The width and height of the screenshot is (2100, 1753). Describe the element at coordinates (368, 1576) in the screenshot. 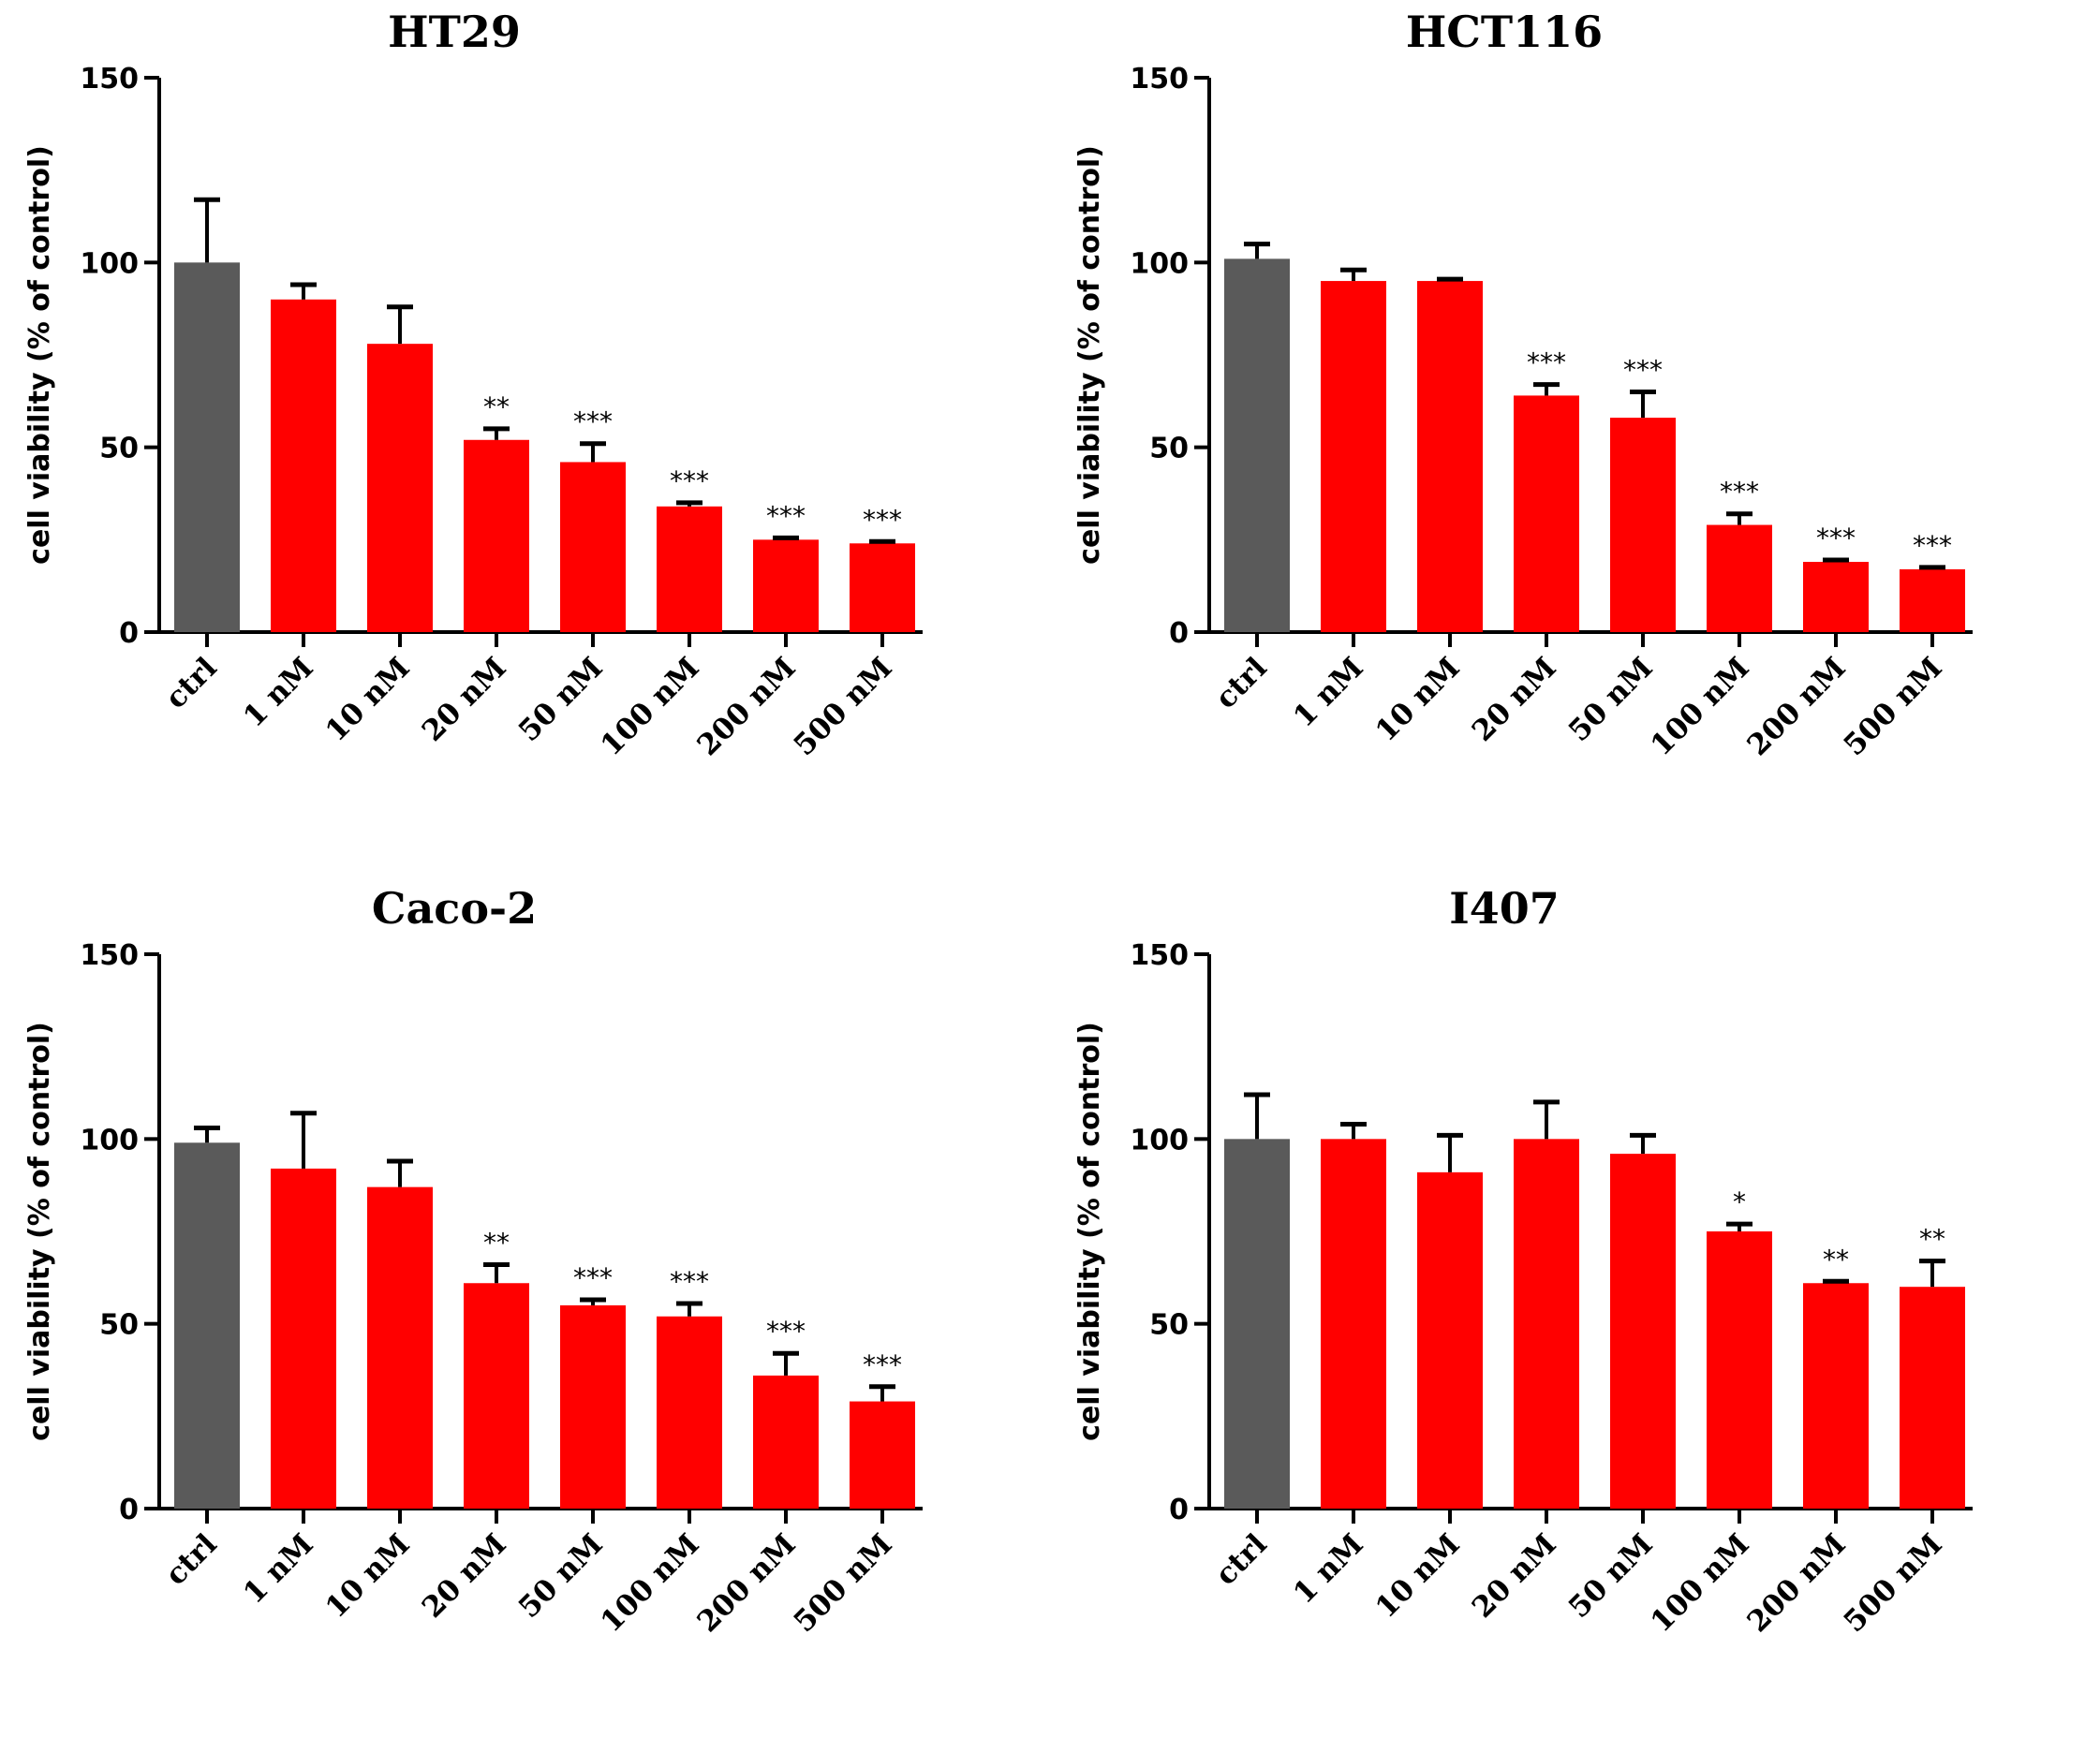

I see `x-tick-label: 10 nM` at that location.